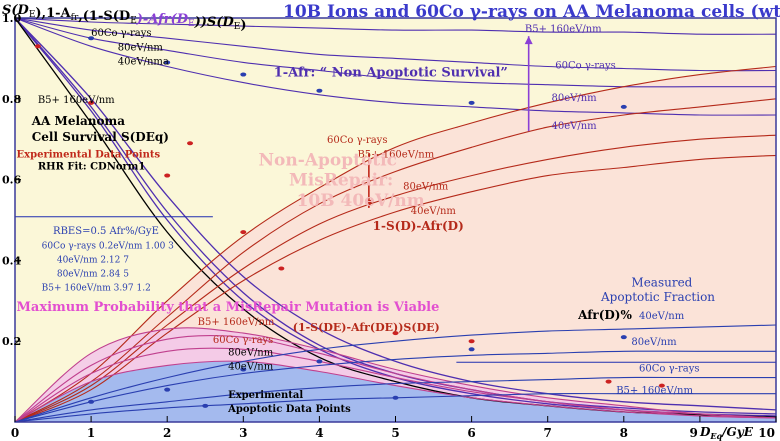 The width and height of the screenshot is (780, 441). Describe the element at coordinates (214, 22) in the screenshot. I see `y-axis-label-part: ))S(D` at that location.